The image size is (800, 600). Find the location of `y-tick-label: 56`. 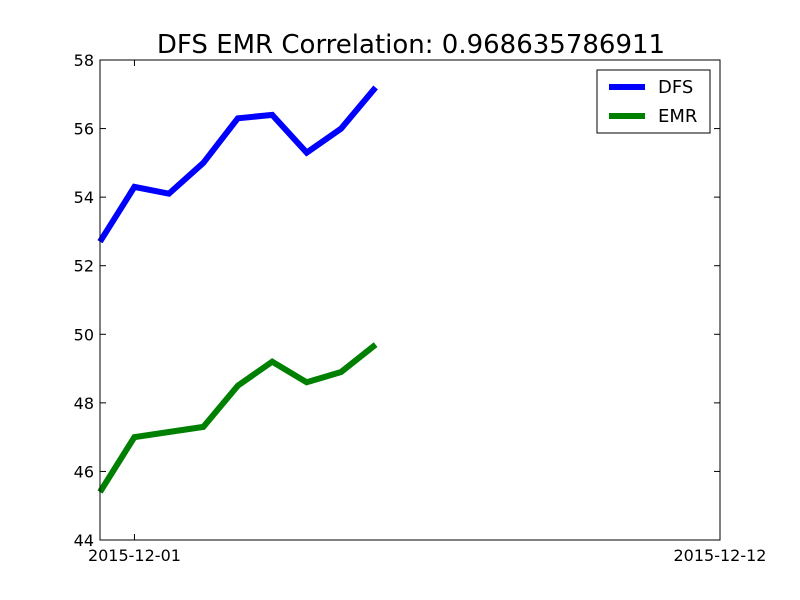

y-tick-label: 56 is located at coordinates (84, 129).